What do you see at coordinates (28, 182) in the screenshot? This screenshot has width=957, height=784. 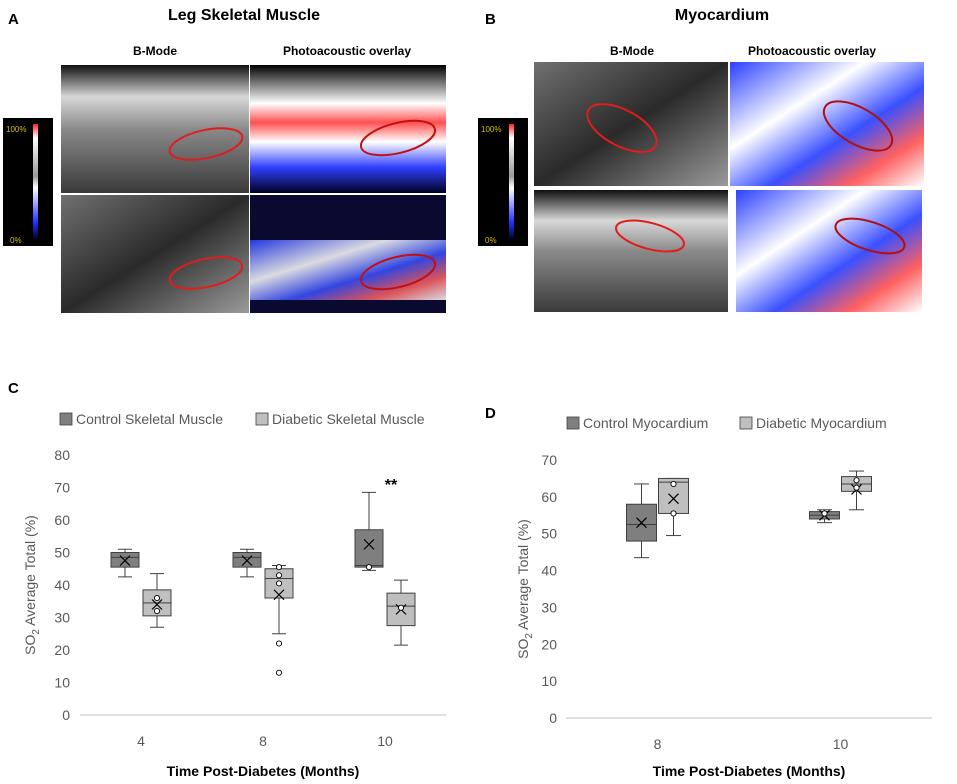 I see `panel-a-colorbar: 100% 0%` at bounding box center [28, 182].